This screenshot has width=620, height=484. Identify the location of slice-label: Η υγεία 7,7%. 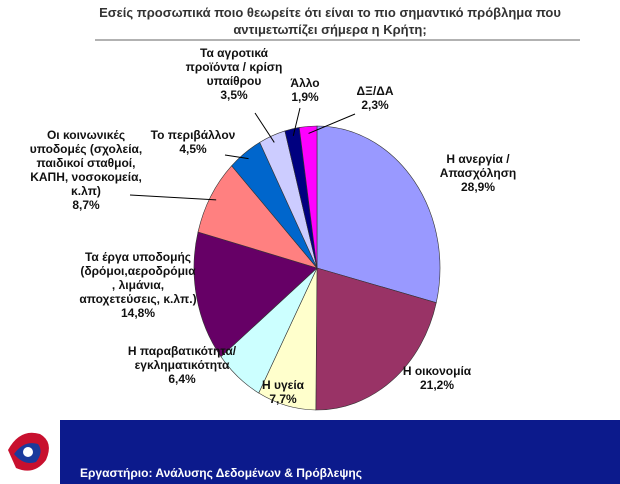
(283, 392).